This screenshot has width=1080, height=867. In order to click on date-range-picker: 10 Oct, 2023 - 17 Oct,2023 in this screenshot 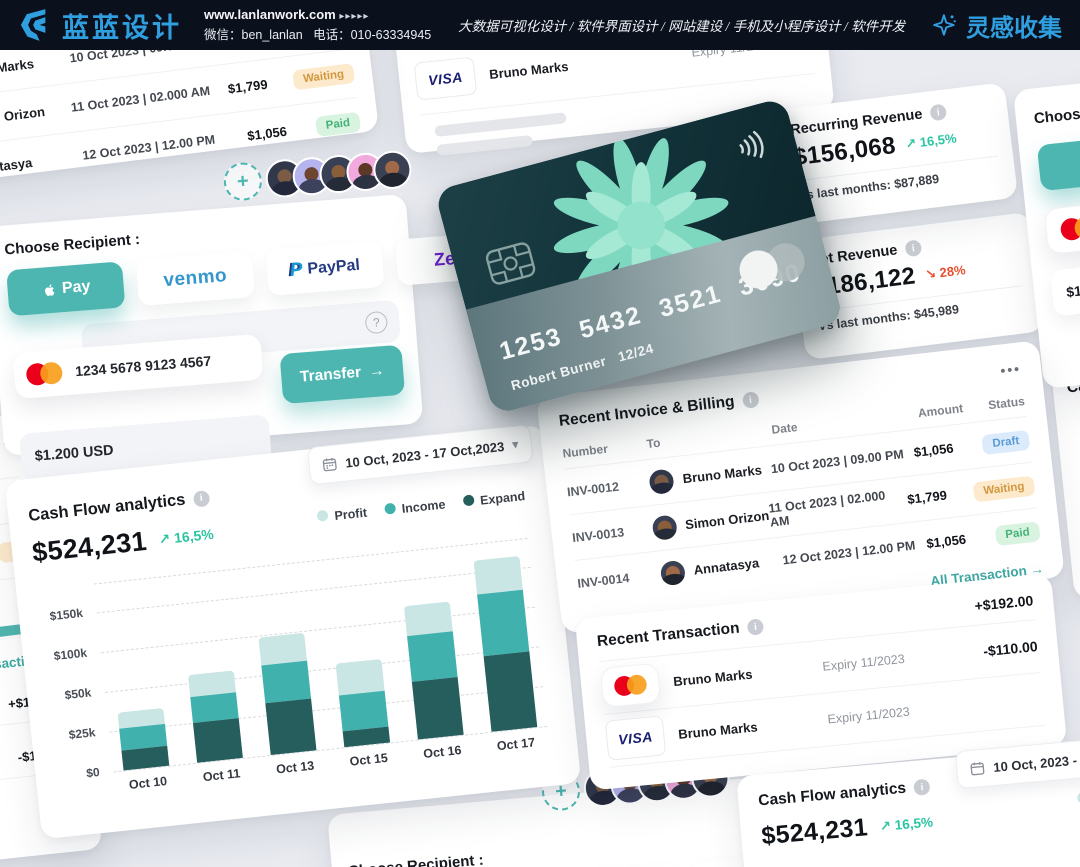, I will do `click(1017, 761)`.